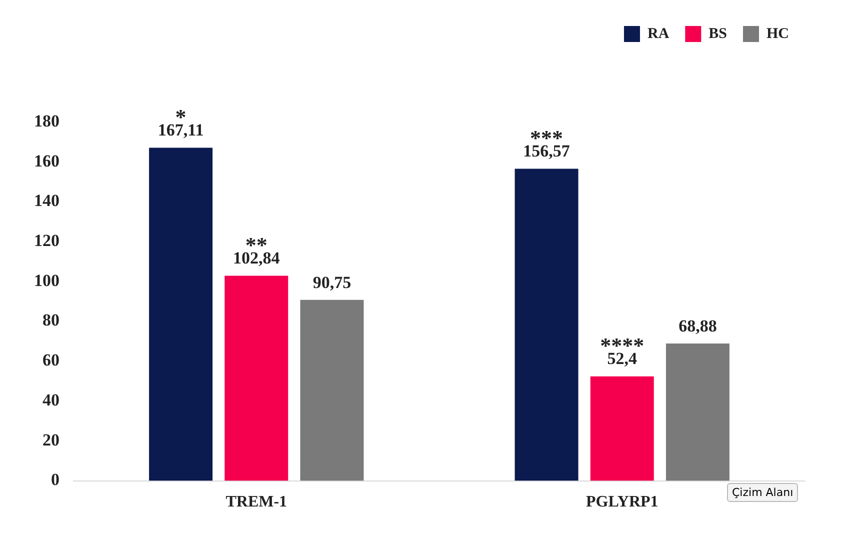 This screenshot has height=554, width=845. What do you see at coordinates (762, 492) in the screenshot?
I see `text: Çizim Alanı` at bounding box center [762, 492].